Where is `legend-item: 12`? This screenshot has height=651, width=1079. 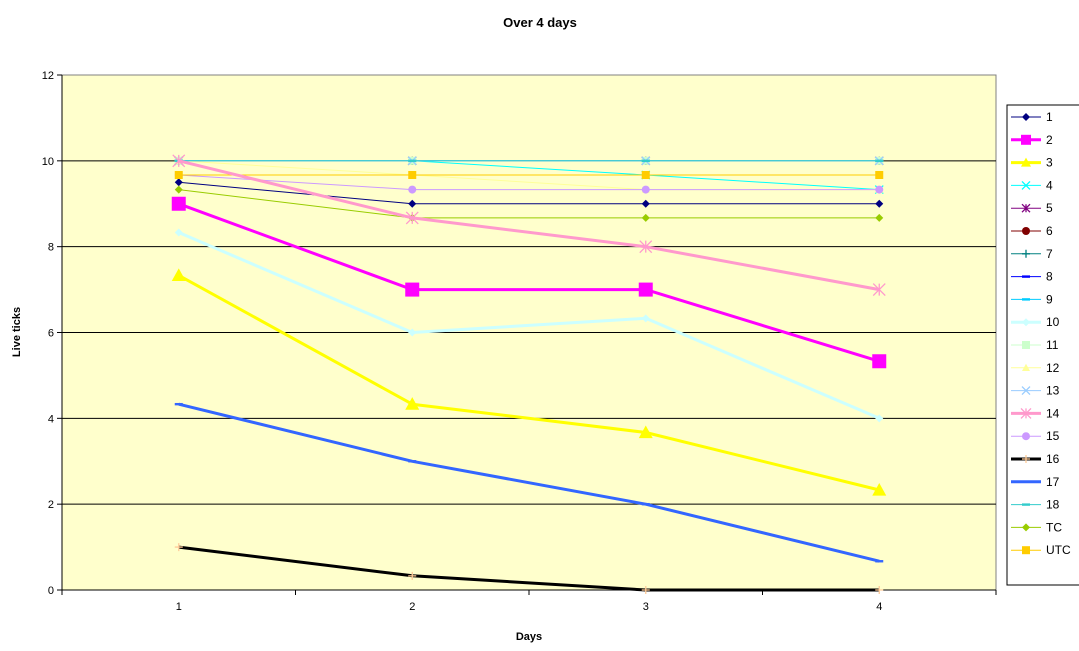
legend-item: 12 is located at coordinates (1035, 368).